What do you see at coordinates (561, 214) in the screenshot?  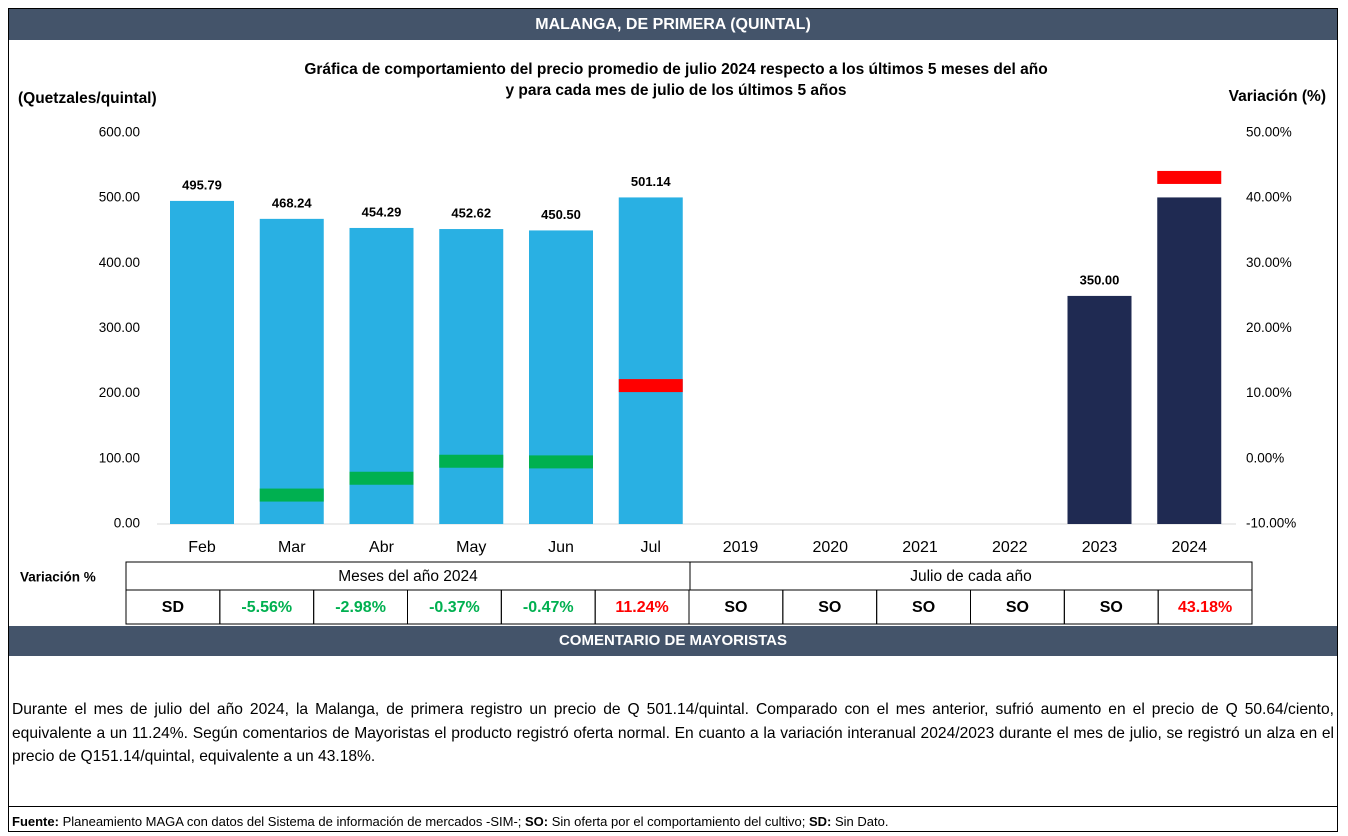 I see `data-label: 450.50` at bounding box center [561, 214].